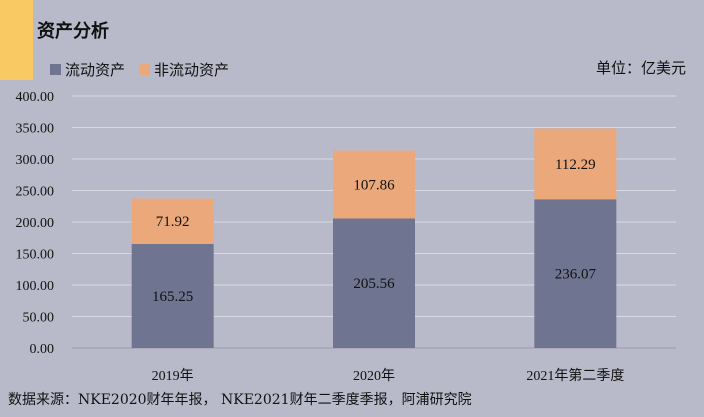 The width and height of the screenshot is (704, 417). I want to click on title-accent-bar, so click(16, 40).